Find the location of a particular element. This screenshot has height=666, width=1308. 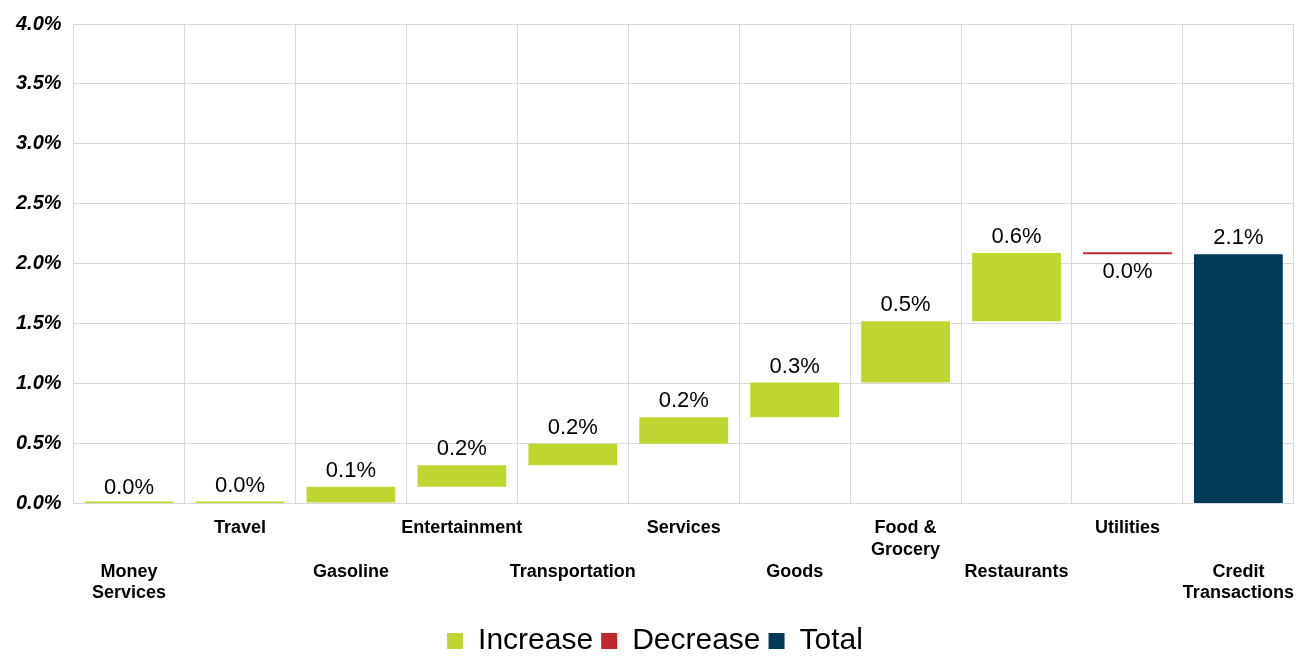

x-tick-label: Transportation is located at coordinates (572, 570).